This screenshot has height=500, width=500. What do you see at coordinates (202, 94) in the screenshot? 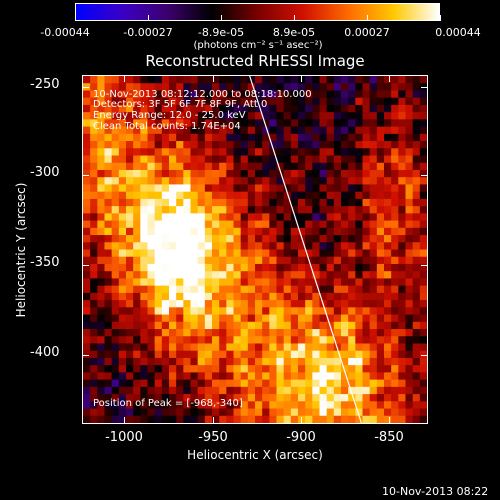
I see `info-line-time: 10-Nov-2013 08:12:12.000 to 08:18:10.000` at bounding box center [202, 94].